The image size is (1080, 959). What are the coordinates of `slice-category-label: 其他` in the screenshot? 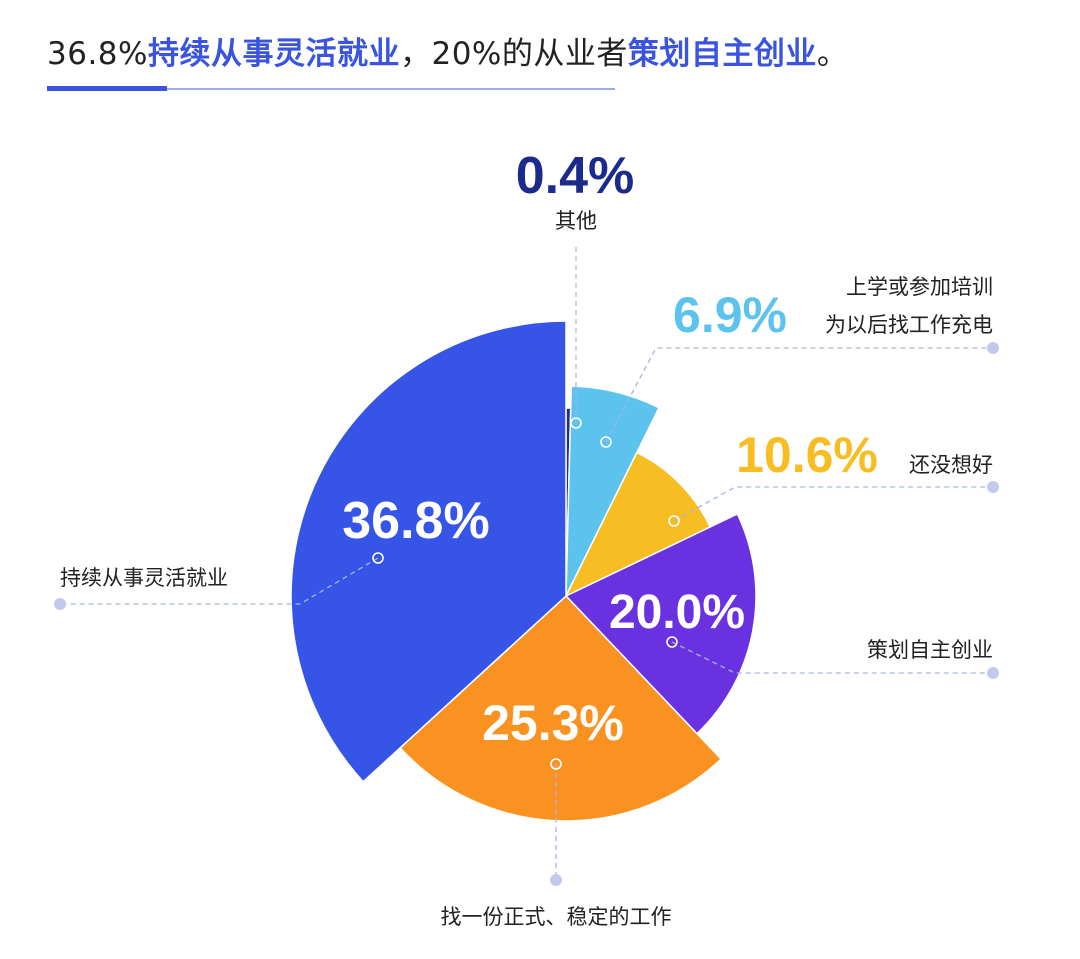 It's located at (576, 221).